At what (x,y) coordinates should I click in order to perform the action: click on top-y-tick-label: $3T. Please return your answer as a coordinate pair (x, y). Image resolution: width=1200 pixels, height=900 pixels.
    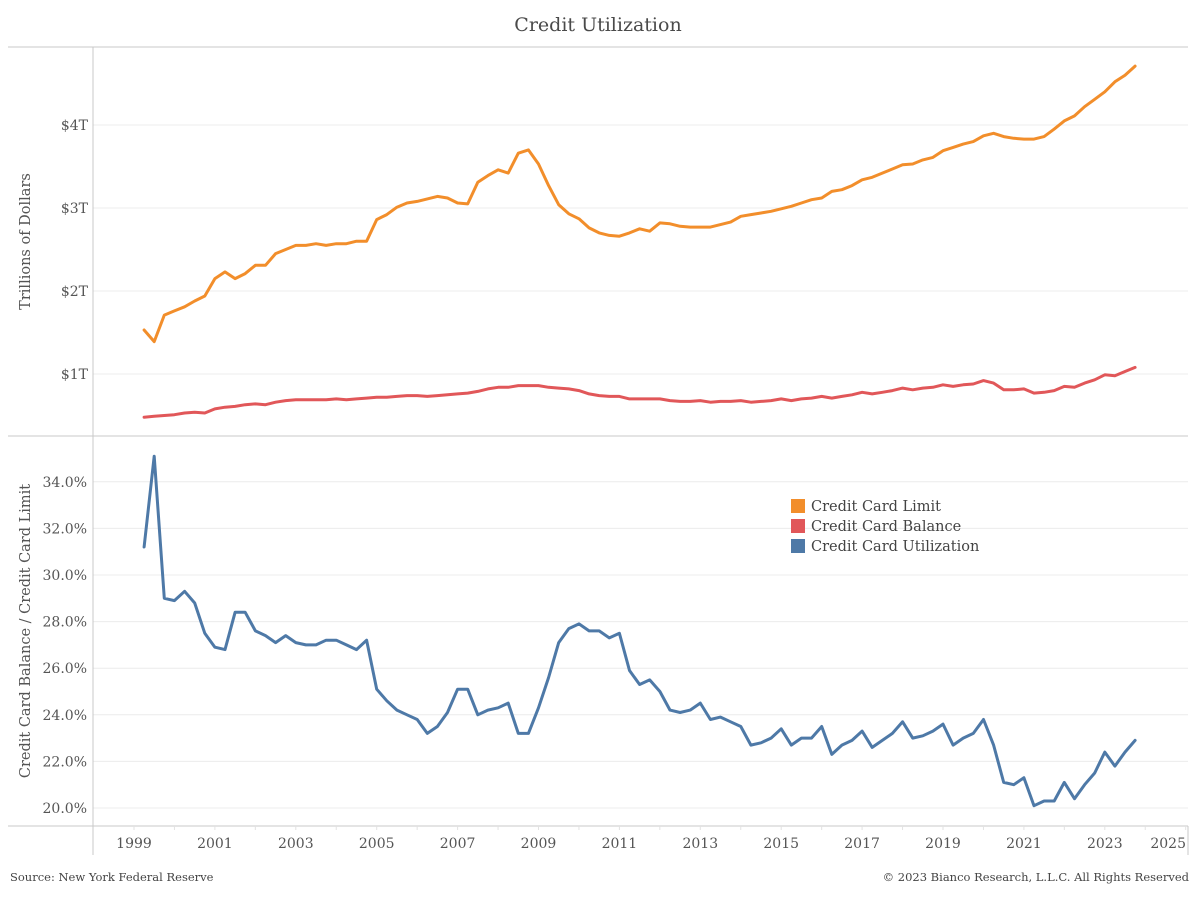
    Looking at the image, I should click on (75, 209).